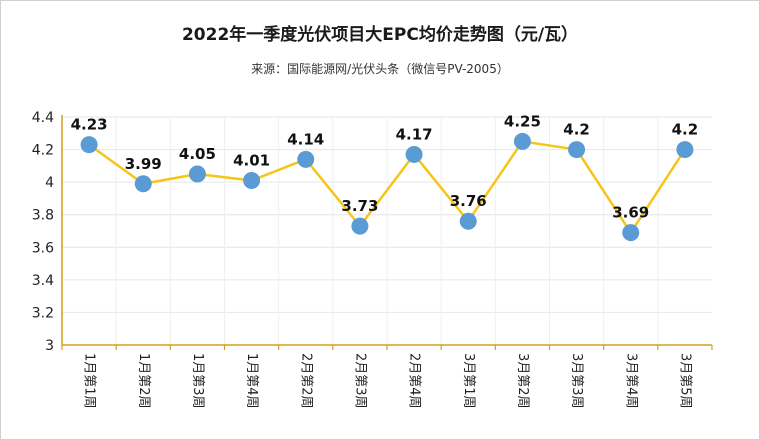 The image size is (760, 440). What do you see at coordinates (414, 134) in the screenshot?
I see `data-label: 4.17` at bounding box center [414, 134].